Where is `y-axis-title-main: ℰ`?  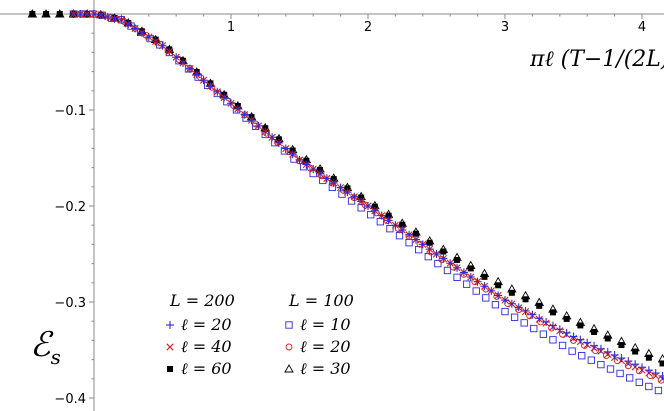
y-axis-title-main: ℰ is located at coordinates (42, 345).